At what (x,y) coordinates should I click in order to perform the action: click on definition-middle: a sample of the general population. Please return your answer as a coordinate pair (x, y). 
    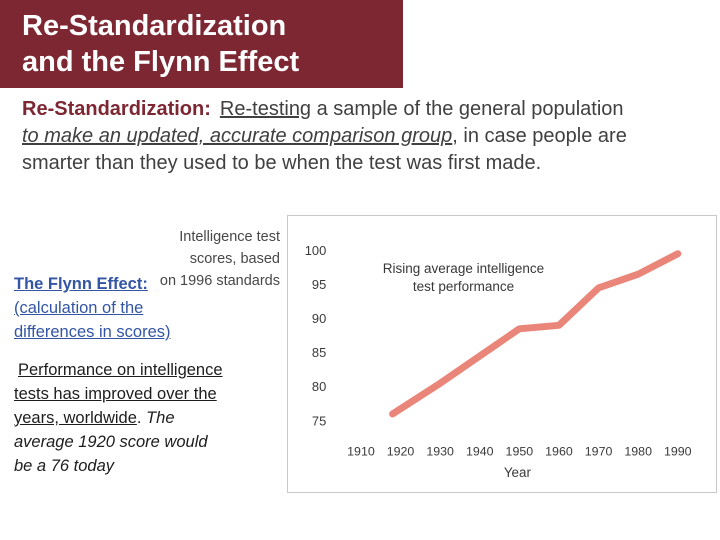
    Looking at the image, I should click on (467, 109).